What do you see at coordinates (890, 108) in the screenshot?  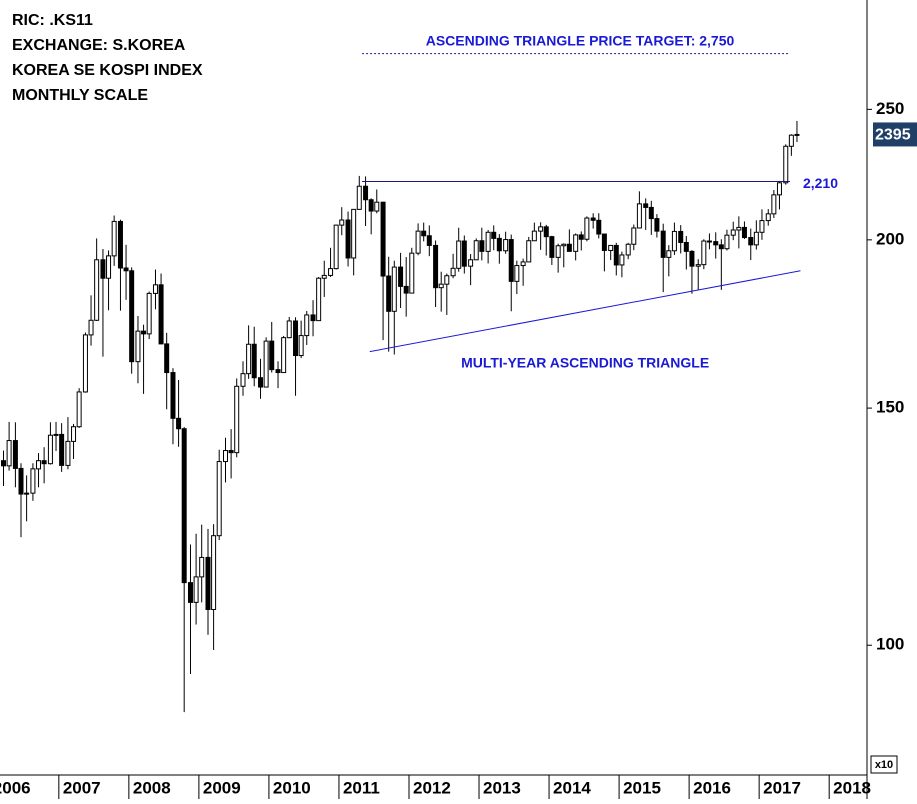 I see `y-tick-label: 250` at bounding box center [890, 108].